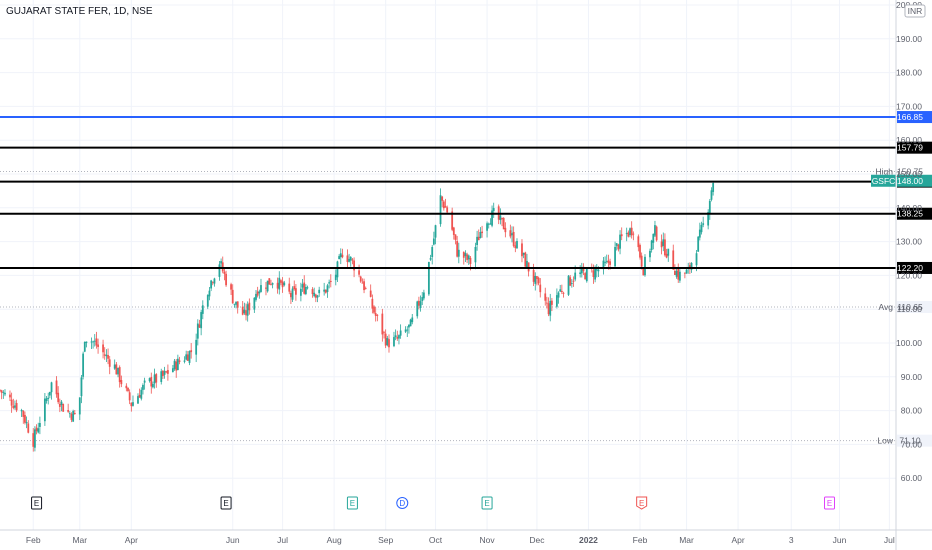 The height and width of the screenshot is (550, 932). What do you see at coordinates (910, 117) in the screenshot?
I see `level-price-label: 166.85` at bounding box center [910, 117].